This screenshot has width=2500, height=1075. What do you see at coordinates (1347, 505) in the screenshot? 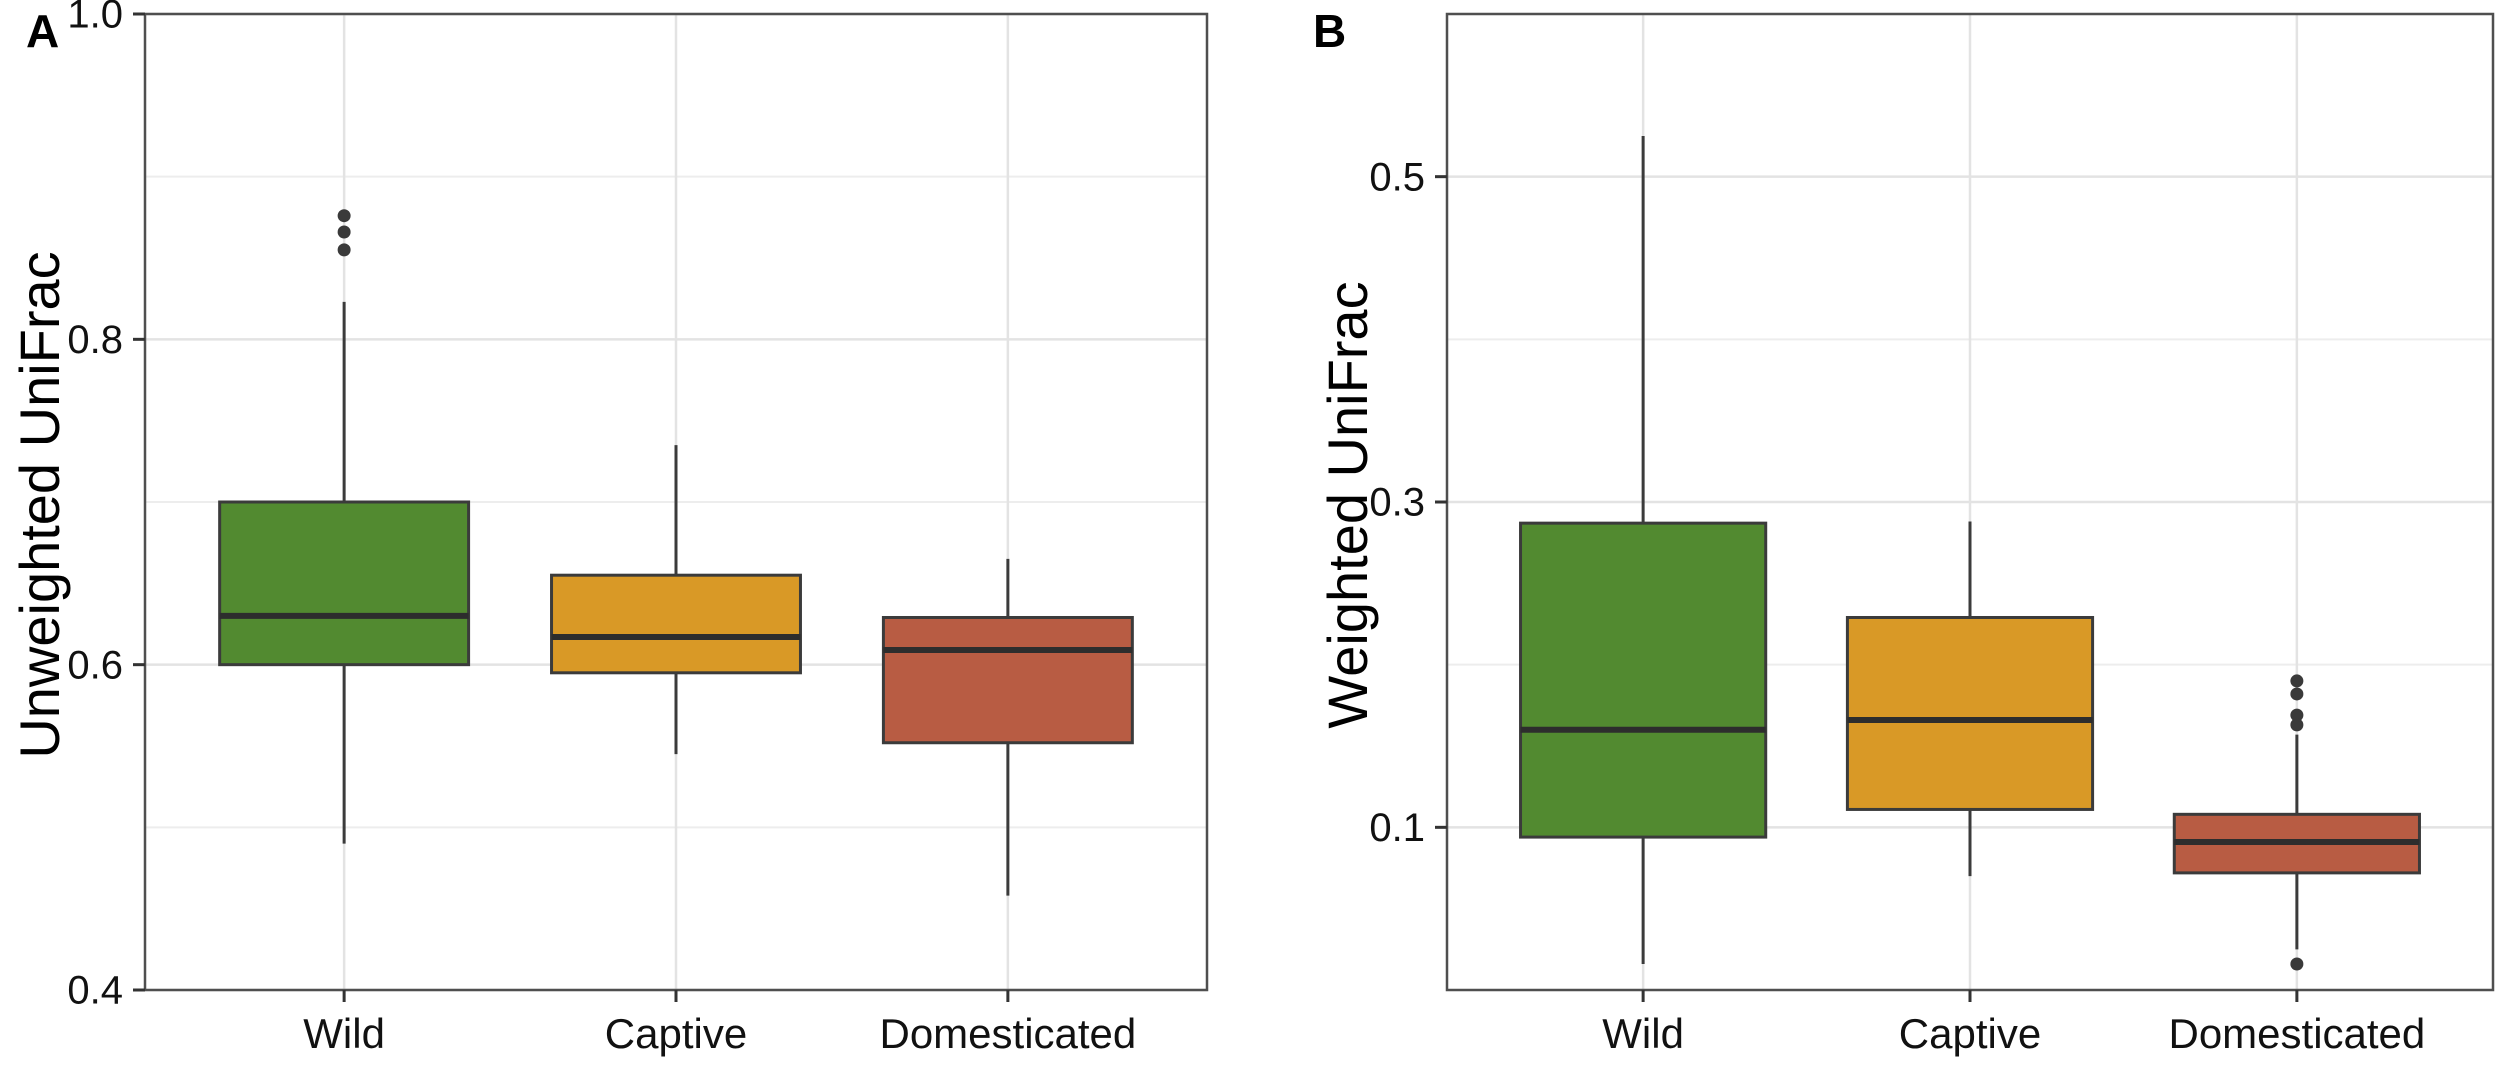
I see `y-axis-title-weighted-unifrac: Weighted UniFrac` at bounding box center [1347, 505].